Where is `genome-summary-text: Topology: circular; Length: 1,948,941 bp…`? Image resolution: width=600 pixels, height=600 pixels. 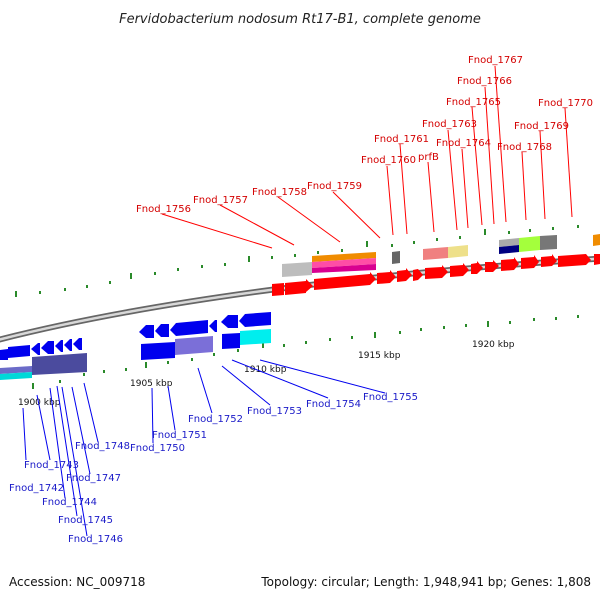 genome-summary-text: Topology: circular; Length: 1,948,941 bp… is located at coordinates (425, 582).